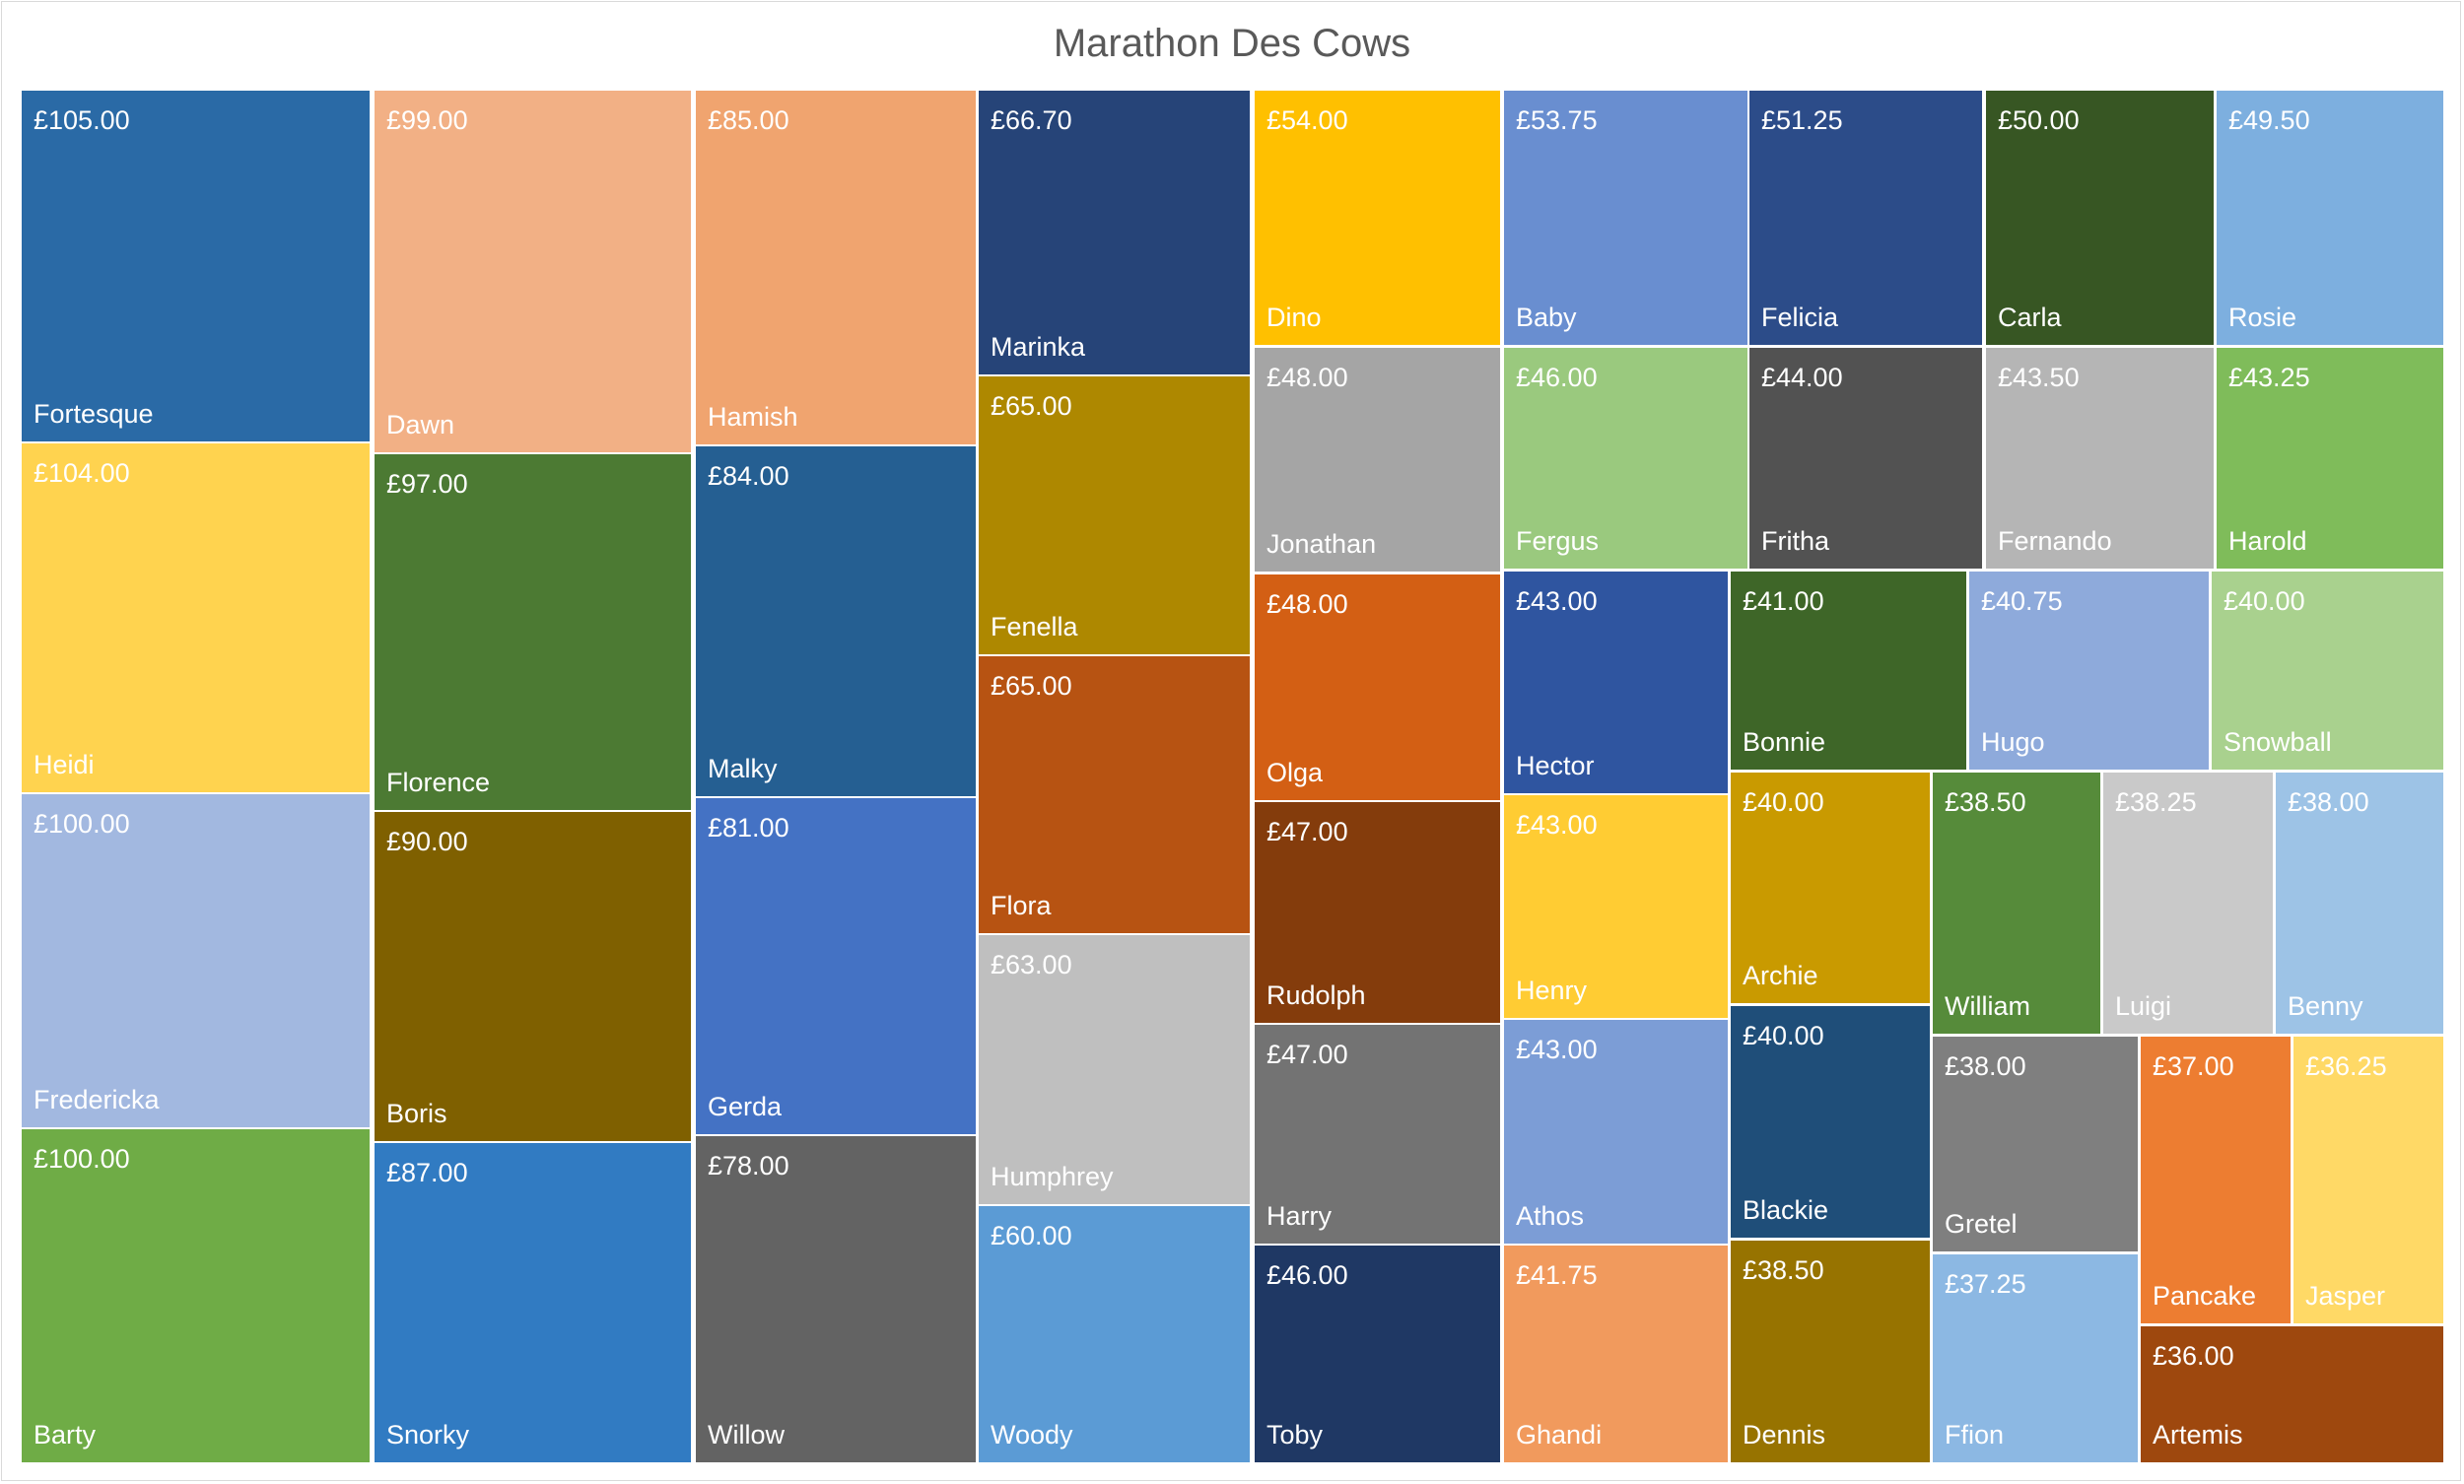 Image resolution: width=2464 pixels, height=1484 pixels. I want to click on value-label-hamish: £85.00, so click(748, 120).